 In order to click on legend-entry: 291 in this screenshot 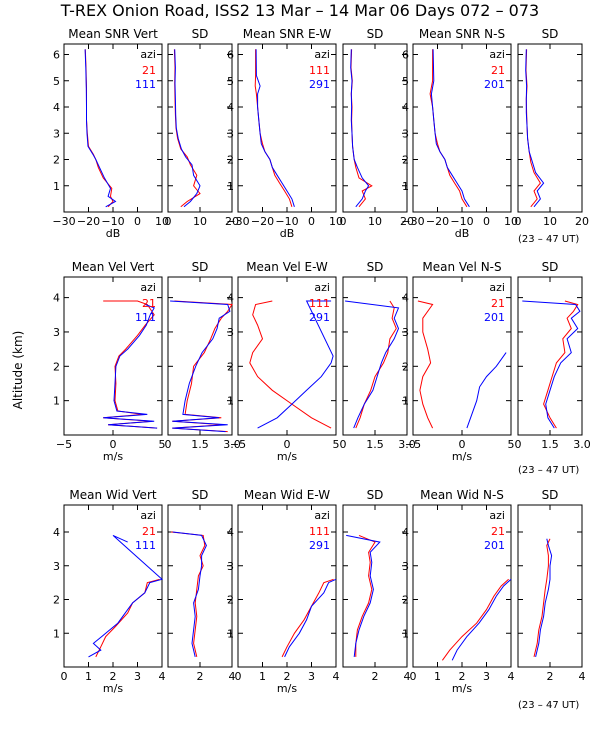, I will do `click(319, 84)`.